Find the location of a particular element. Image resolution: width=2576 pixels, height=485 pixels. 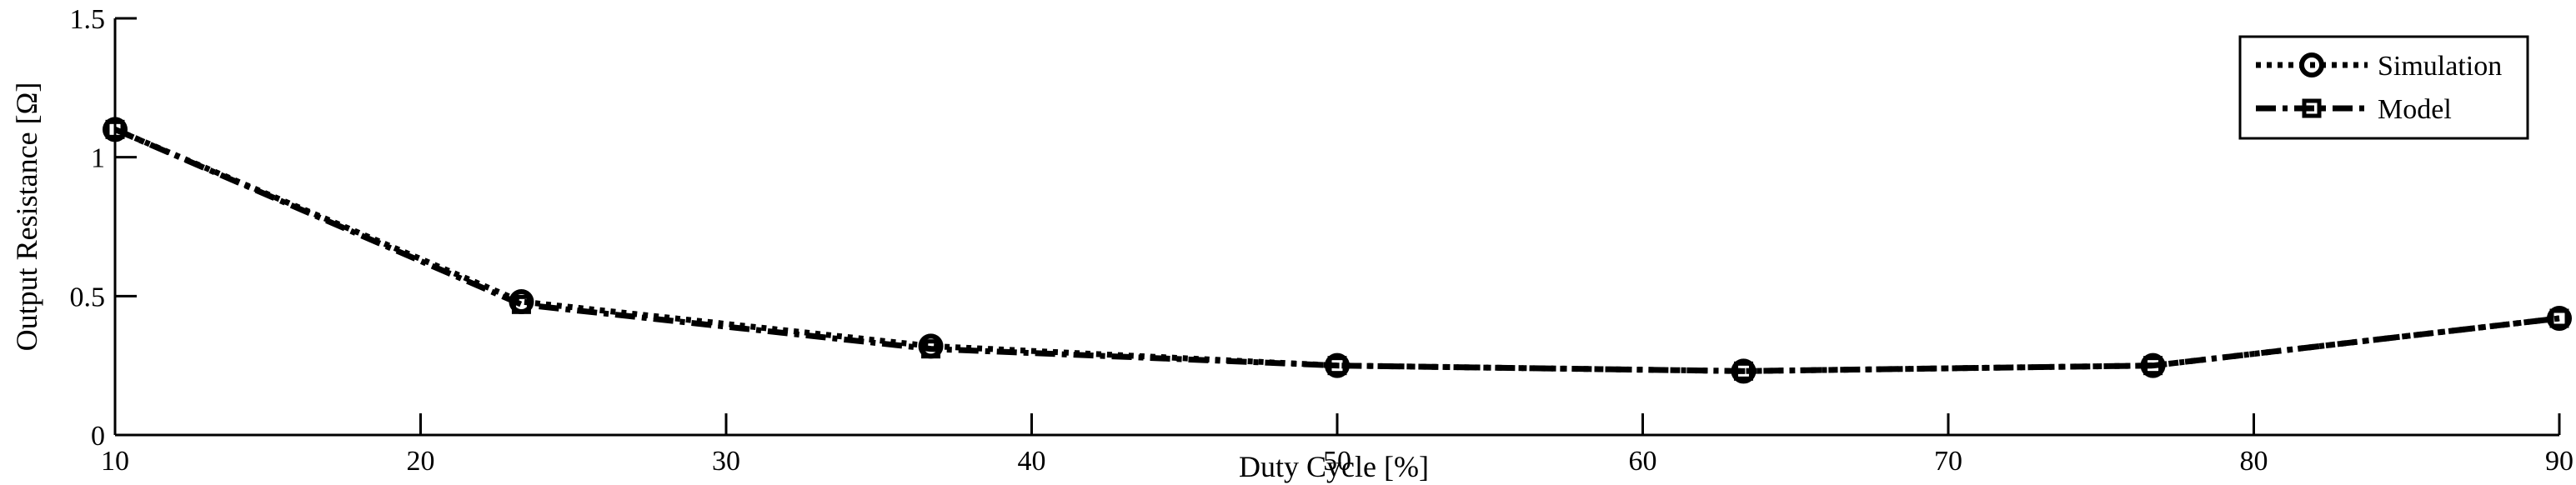

x-tick-label: 80 is located at coordinates (2254, 461).